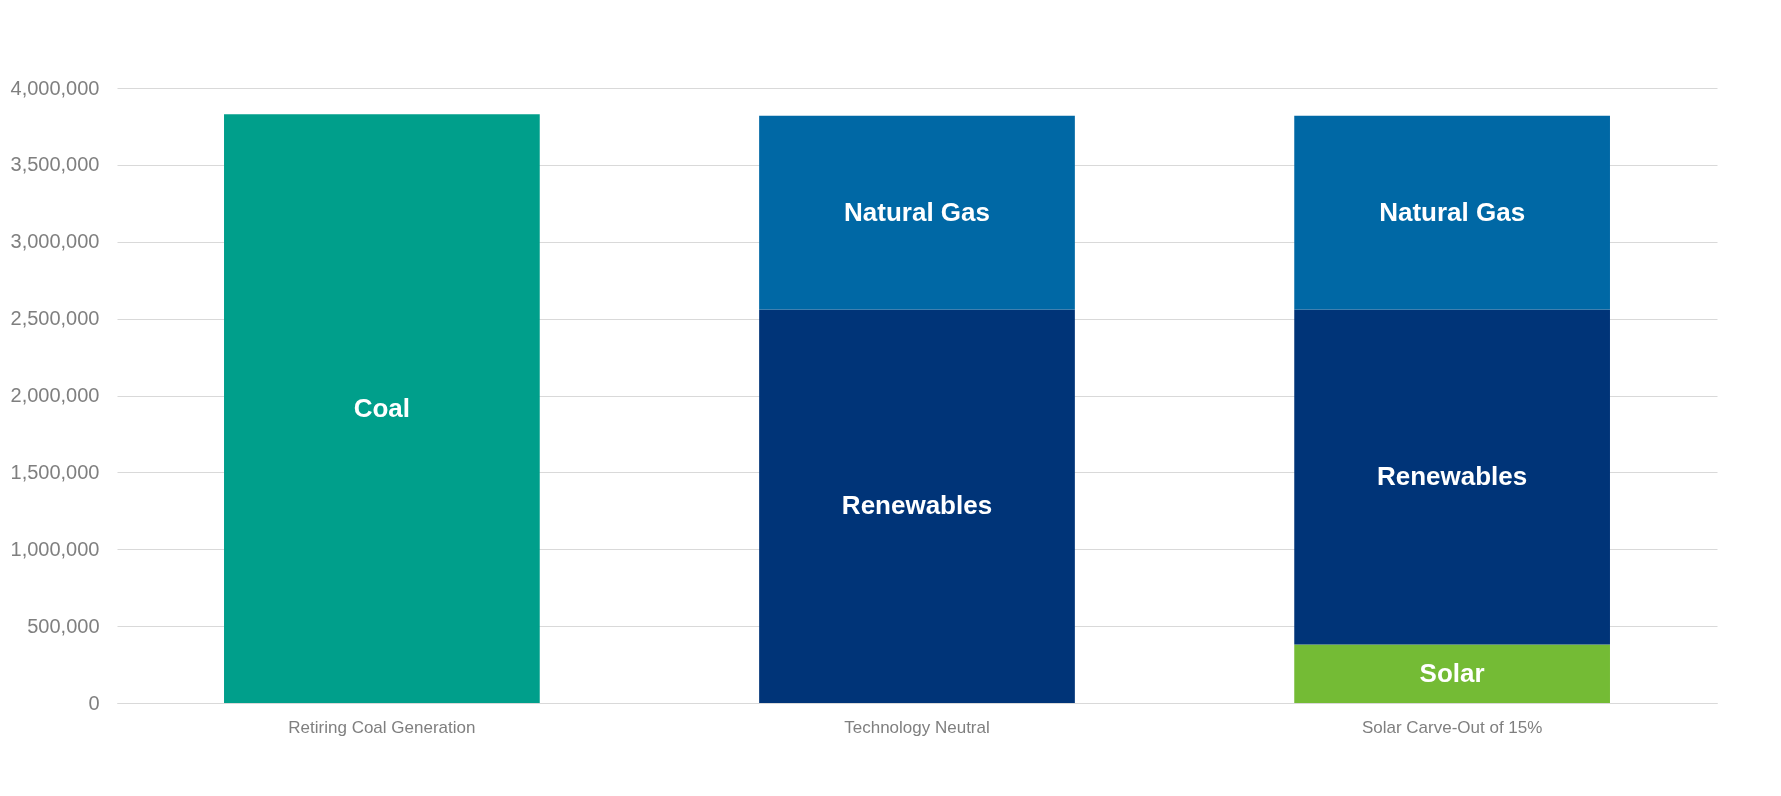 The height and width of the screenshot is (796, 1781). I want to click on series-label: Renewables, so click(917, 505).